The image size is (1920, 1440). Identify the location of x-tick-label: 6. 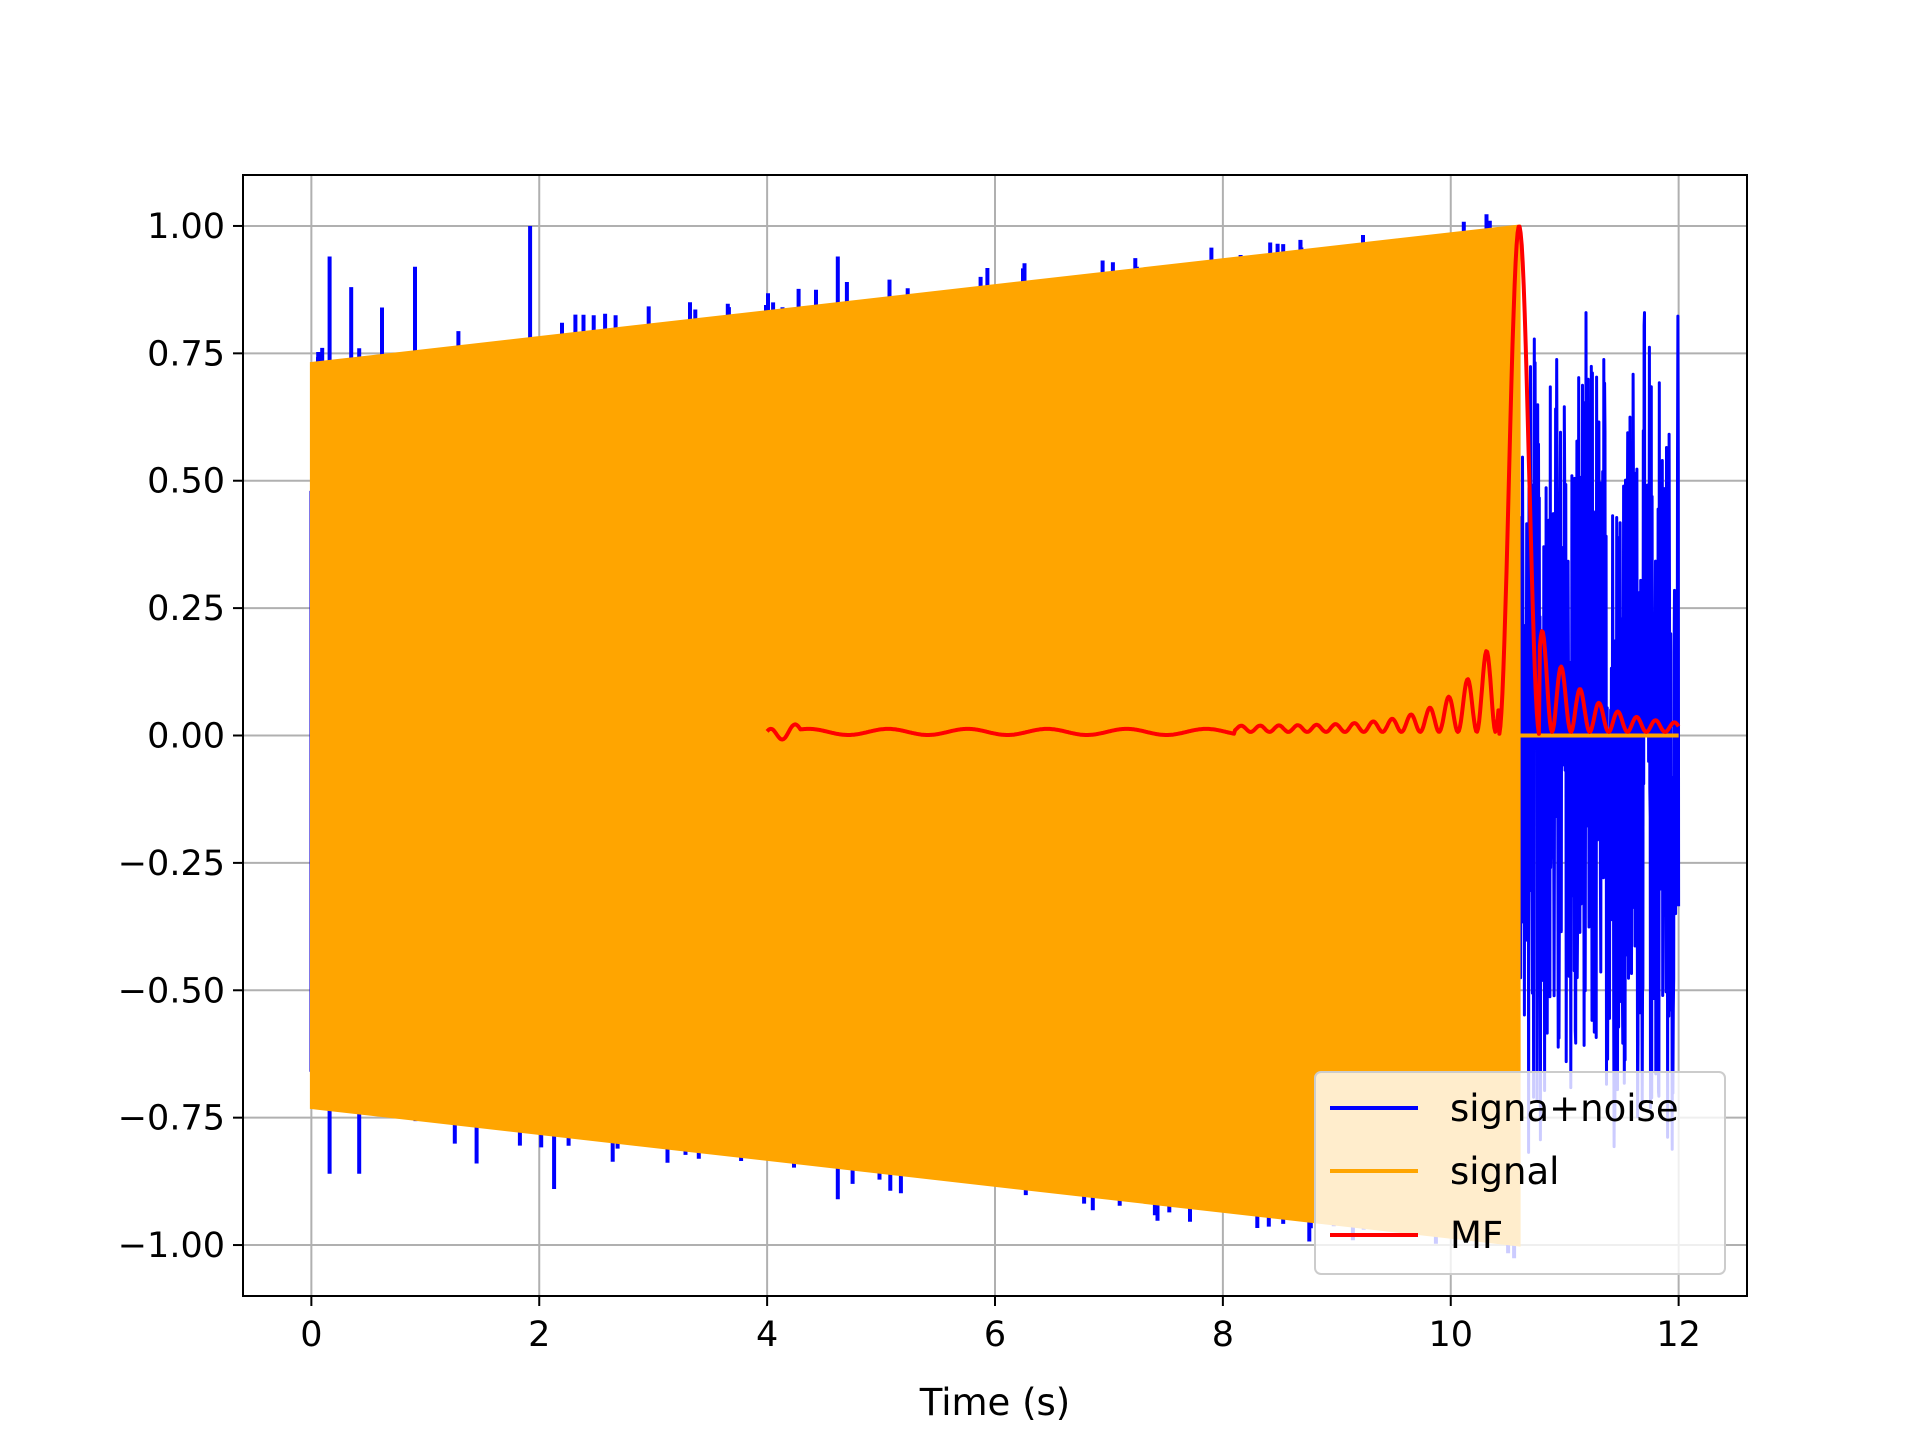
(995, 1335).